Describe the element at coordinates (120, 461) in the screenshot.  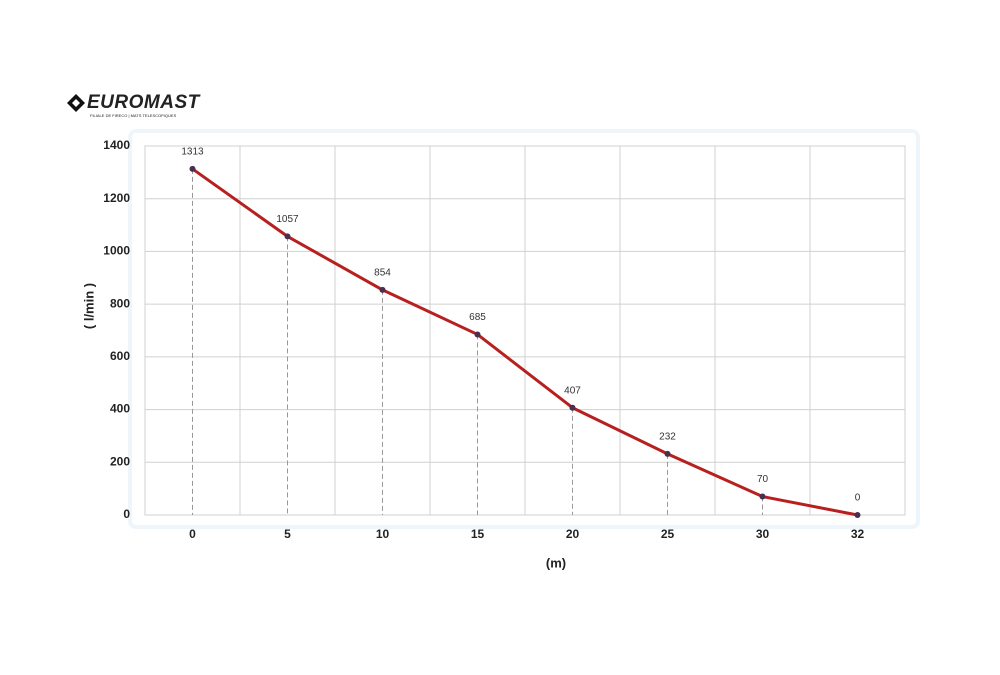
I see `y-tick-label: 200` at that location.